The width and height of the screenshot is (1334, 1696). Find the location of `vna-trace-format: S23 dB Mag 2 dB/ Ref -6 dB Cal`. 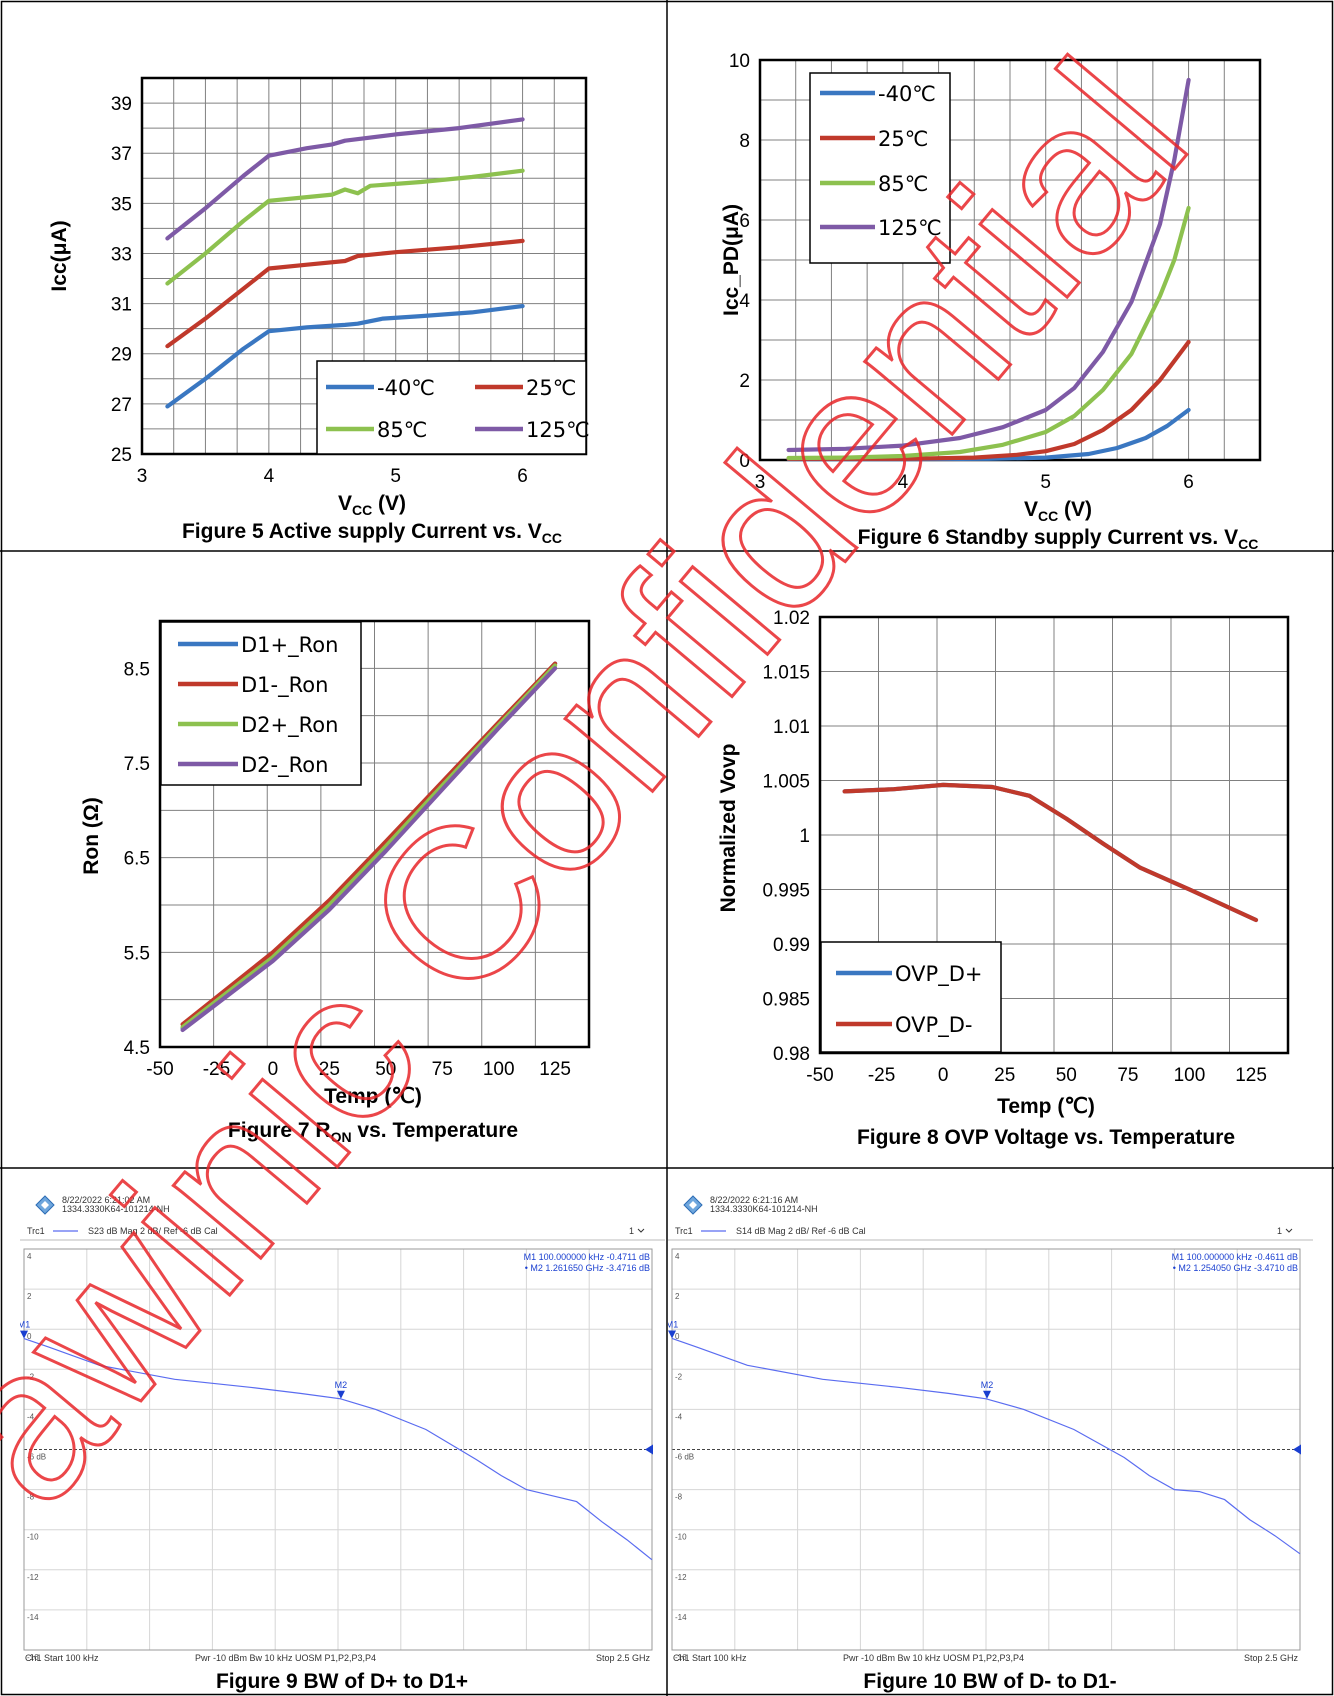

vna-trace-format: S23 dB Mag 2 dB/ Ref -6 dB Cal is located at coordinates (153, 1231).